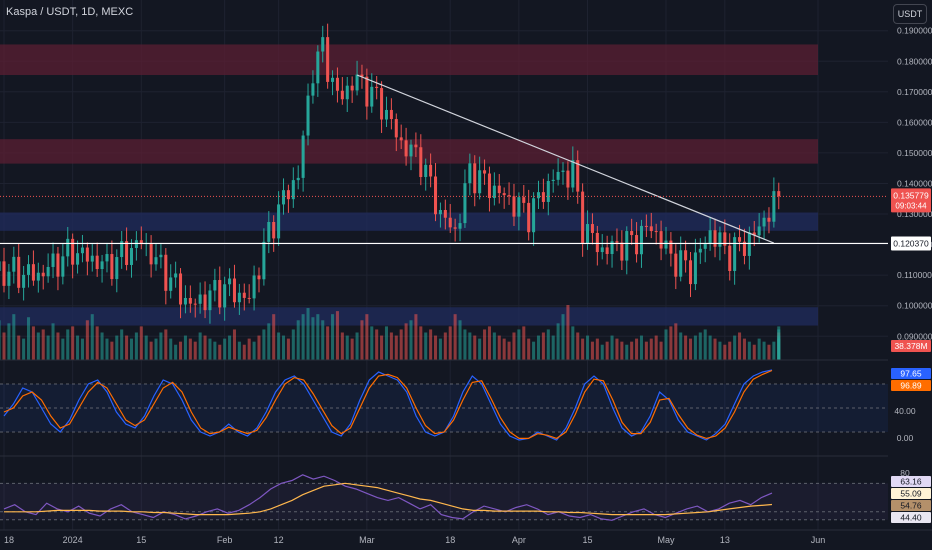 Image resolution: width=932 pixels, height=550 pixels. I want to click on chart-title: Kaspa / USDT, 1D, MEXC, so click(70, 12).